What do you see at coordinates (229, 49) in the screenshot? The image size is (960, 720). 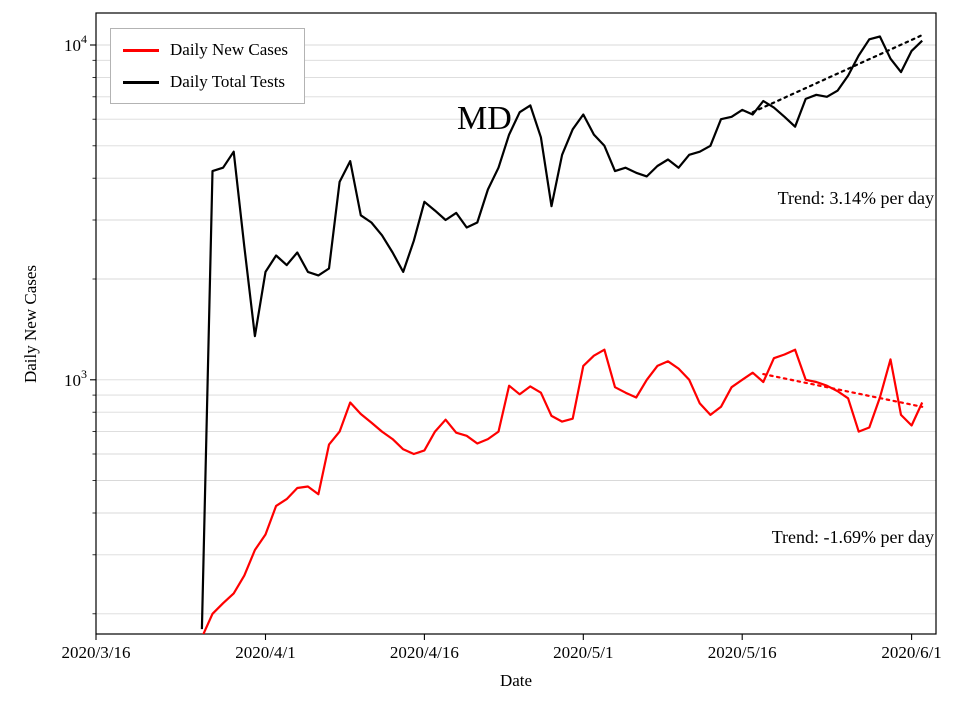 I see `legend-label-cases: Daily New Cases` at bounding box center [229, 49].